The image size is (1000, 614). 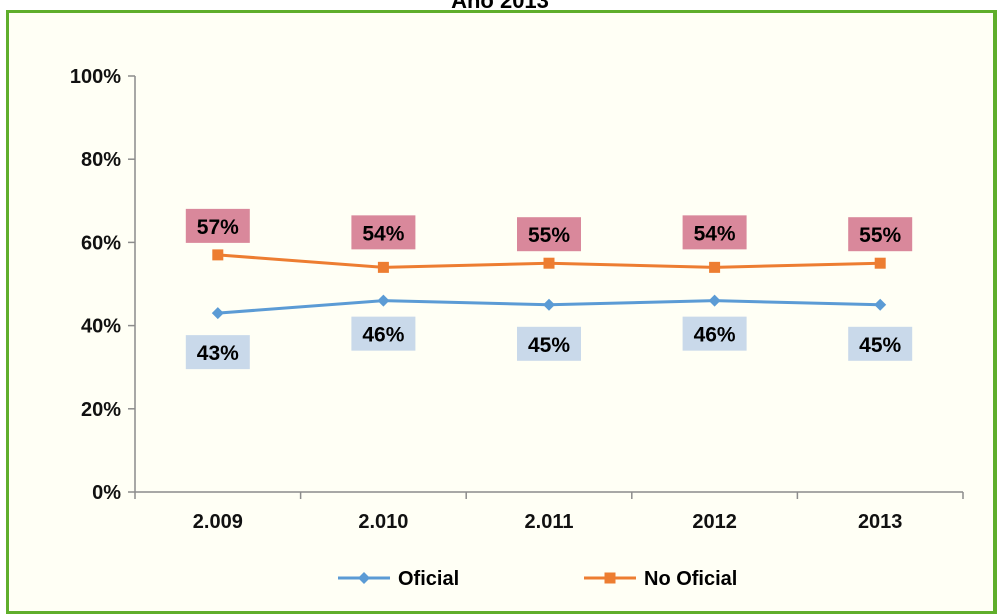 I want to click on legend-marker-diamond, so click(x=364, y=578).